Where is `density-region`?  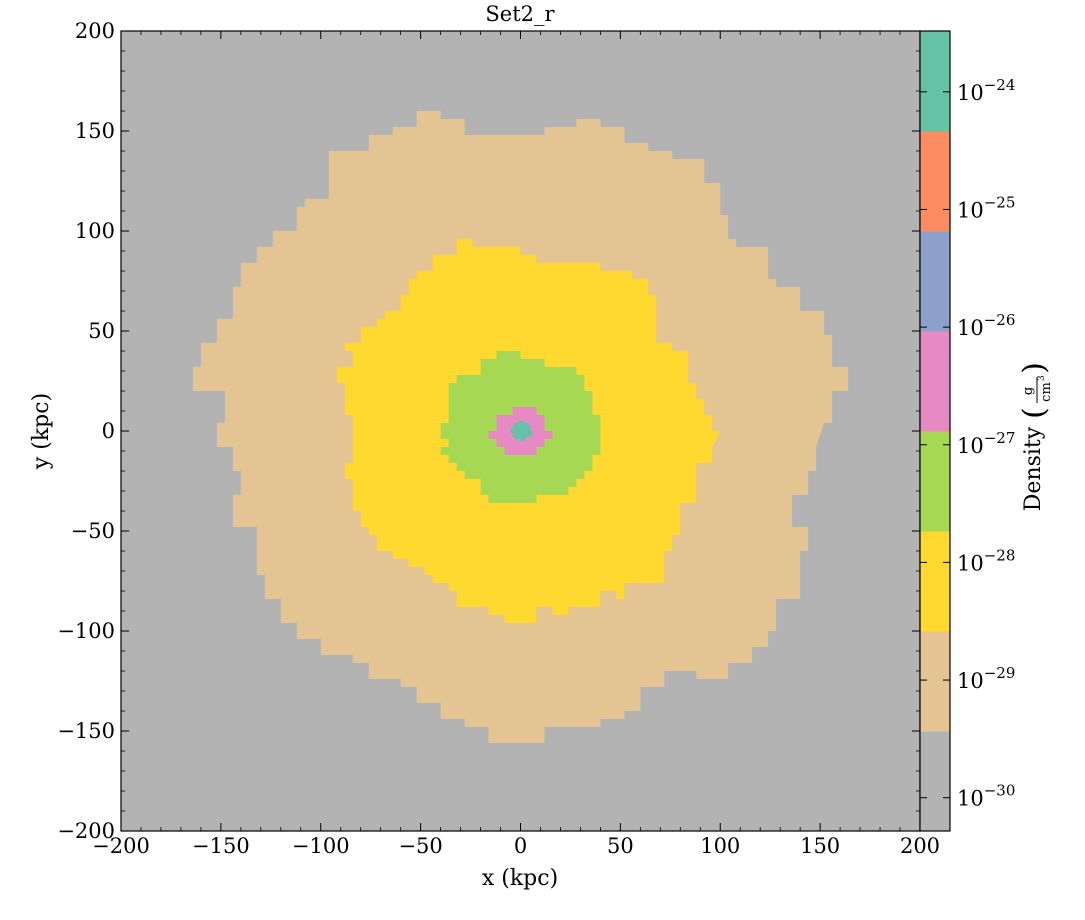
density-region is located at coordinates (521, 431).